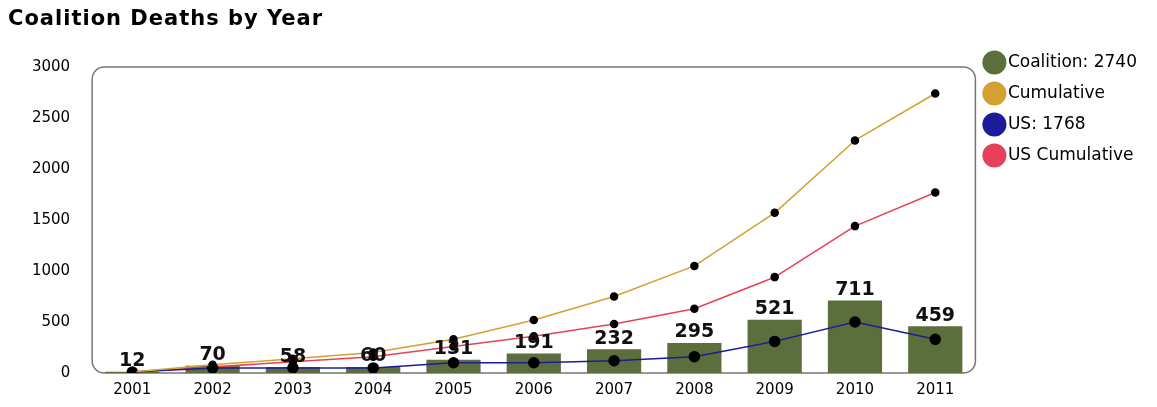 The width and height of the screenshot is (1157, 407). What do you see at coordinates (373, 388) in the screenshot?
I see `x-tick-label: 2004` at bounding box center [373, 388].